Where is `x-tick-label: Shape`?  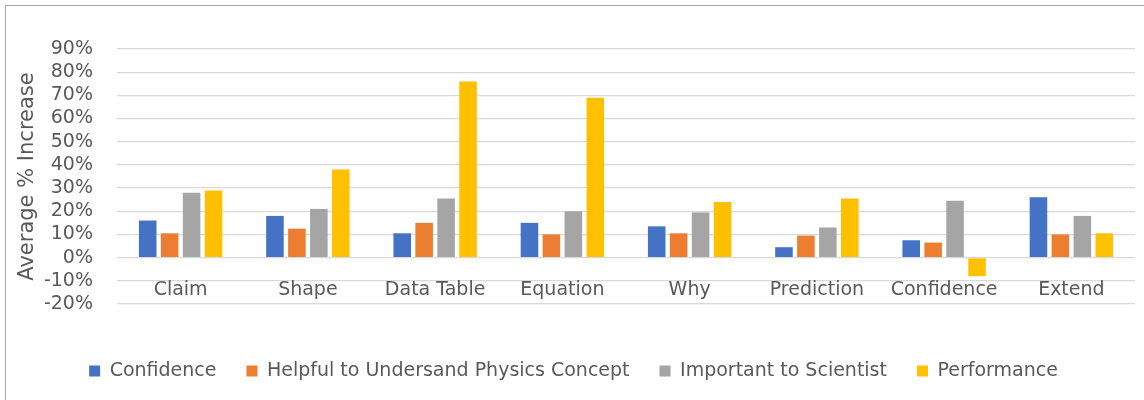
x-tick-label: Shape is located at coordinates (308, 287).